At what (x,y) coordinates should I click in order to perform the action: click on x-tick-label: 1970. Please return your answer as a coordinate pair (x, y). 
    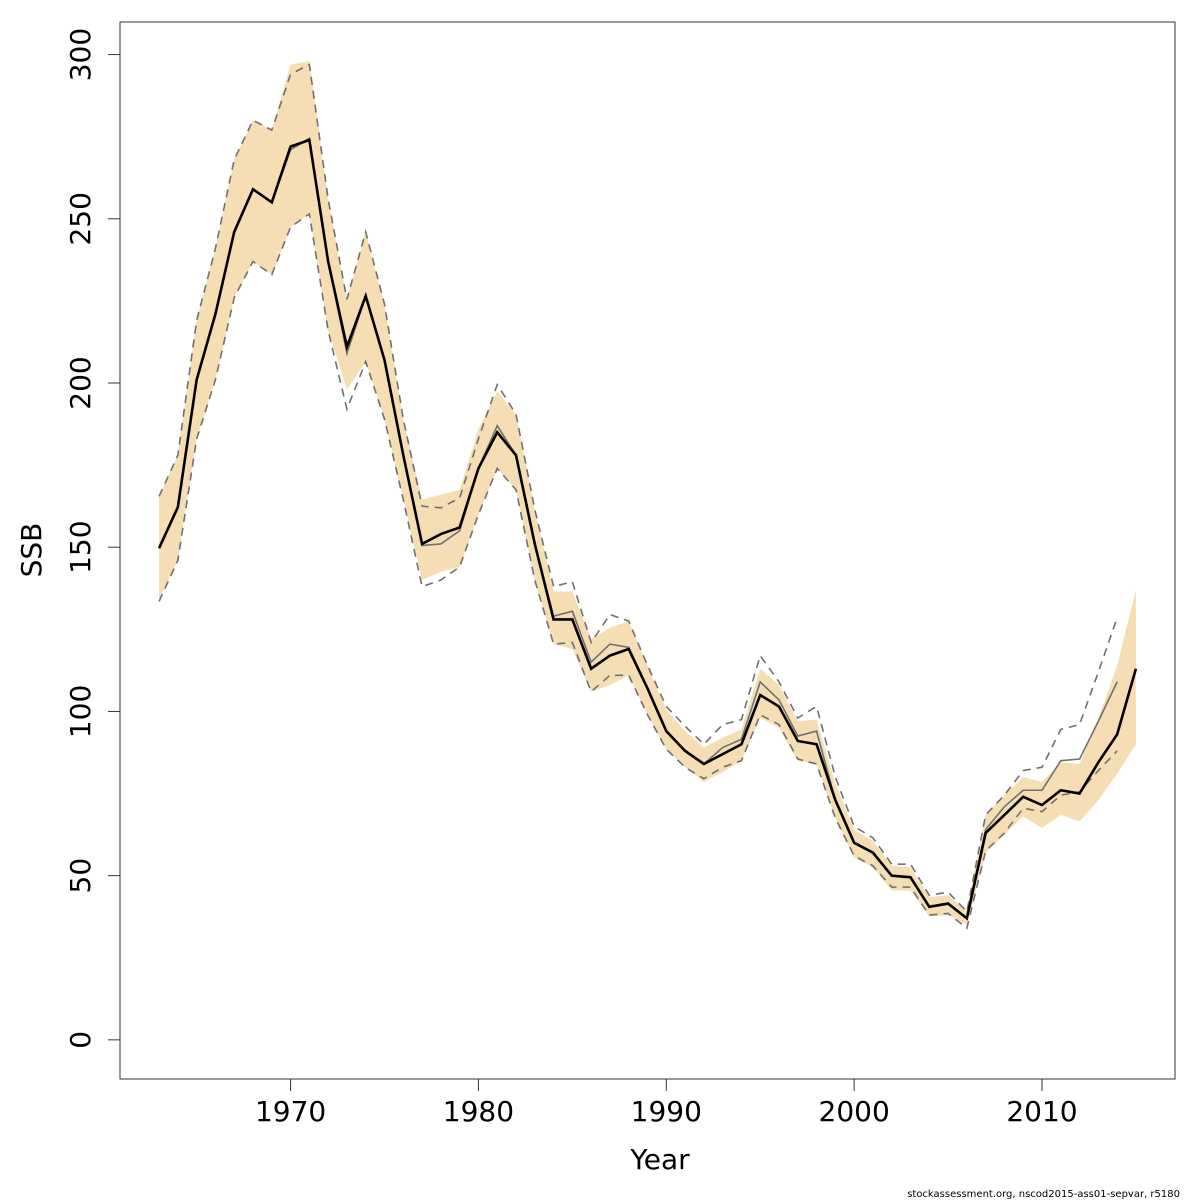
    Looking at the image, I should click on (290, 1111).